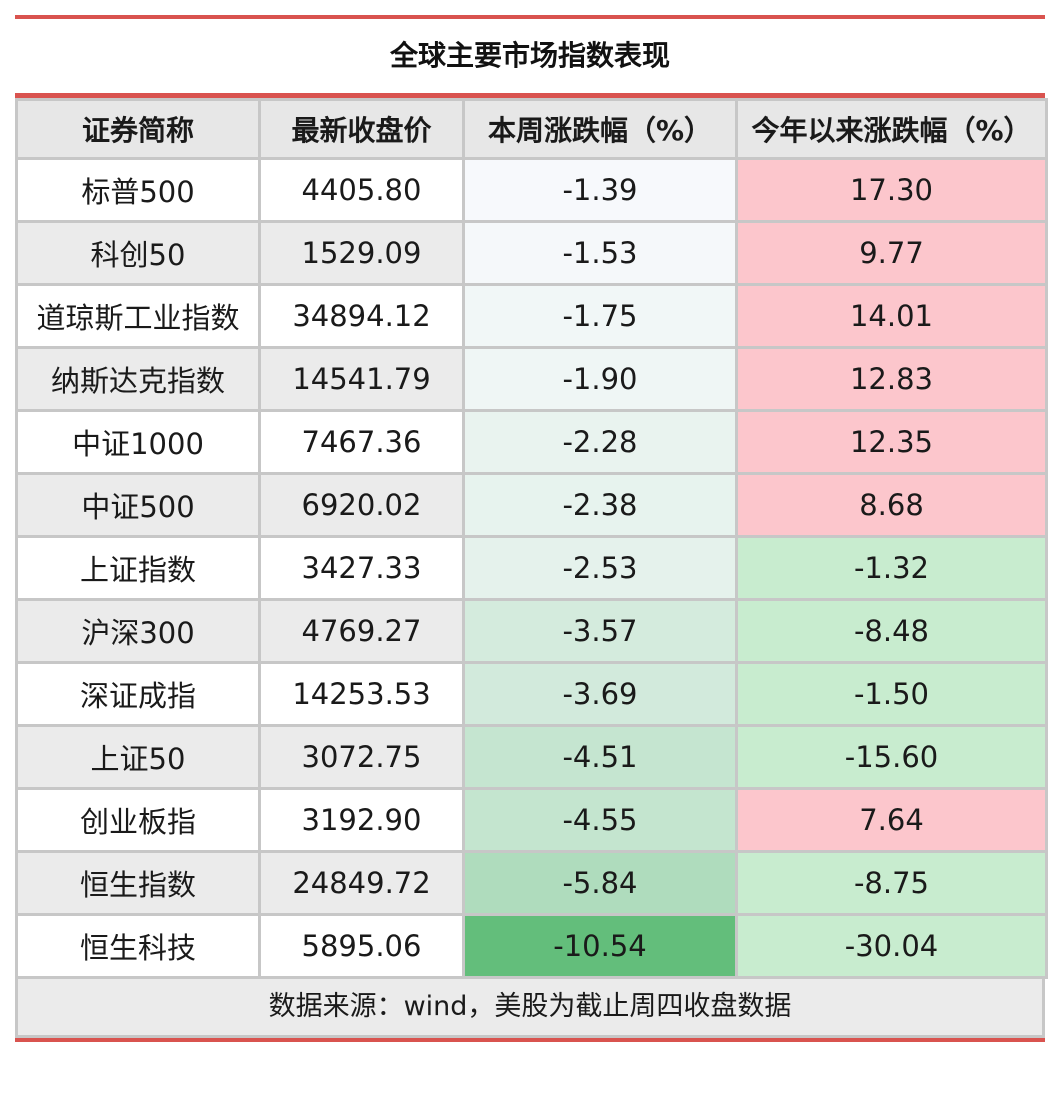  What do you see at coordinates (891, 631) in the screenshot?
I see `ytd-change-cell: -8.48` at bounding box center [891, 631].